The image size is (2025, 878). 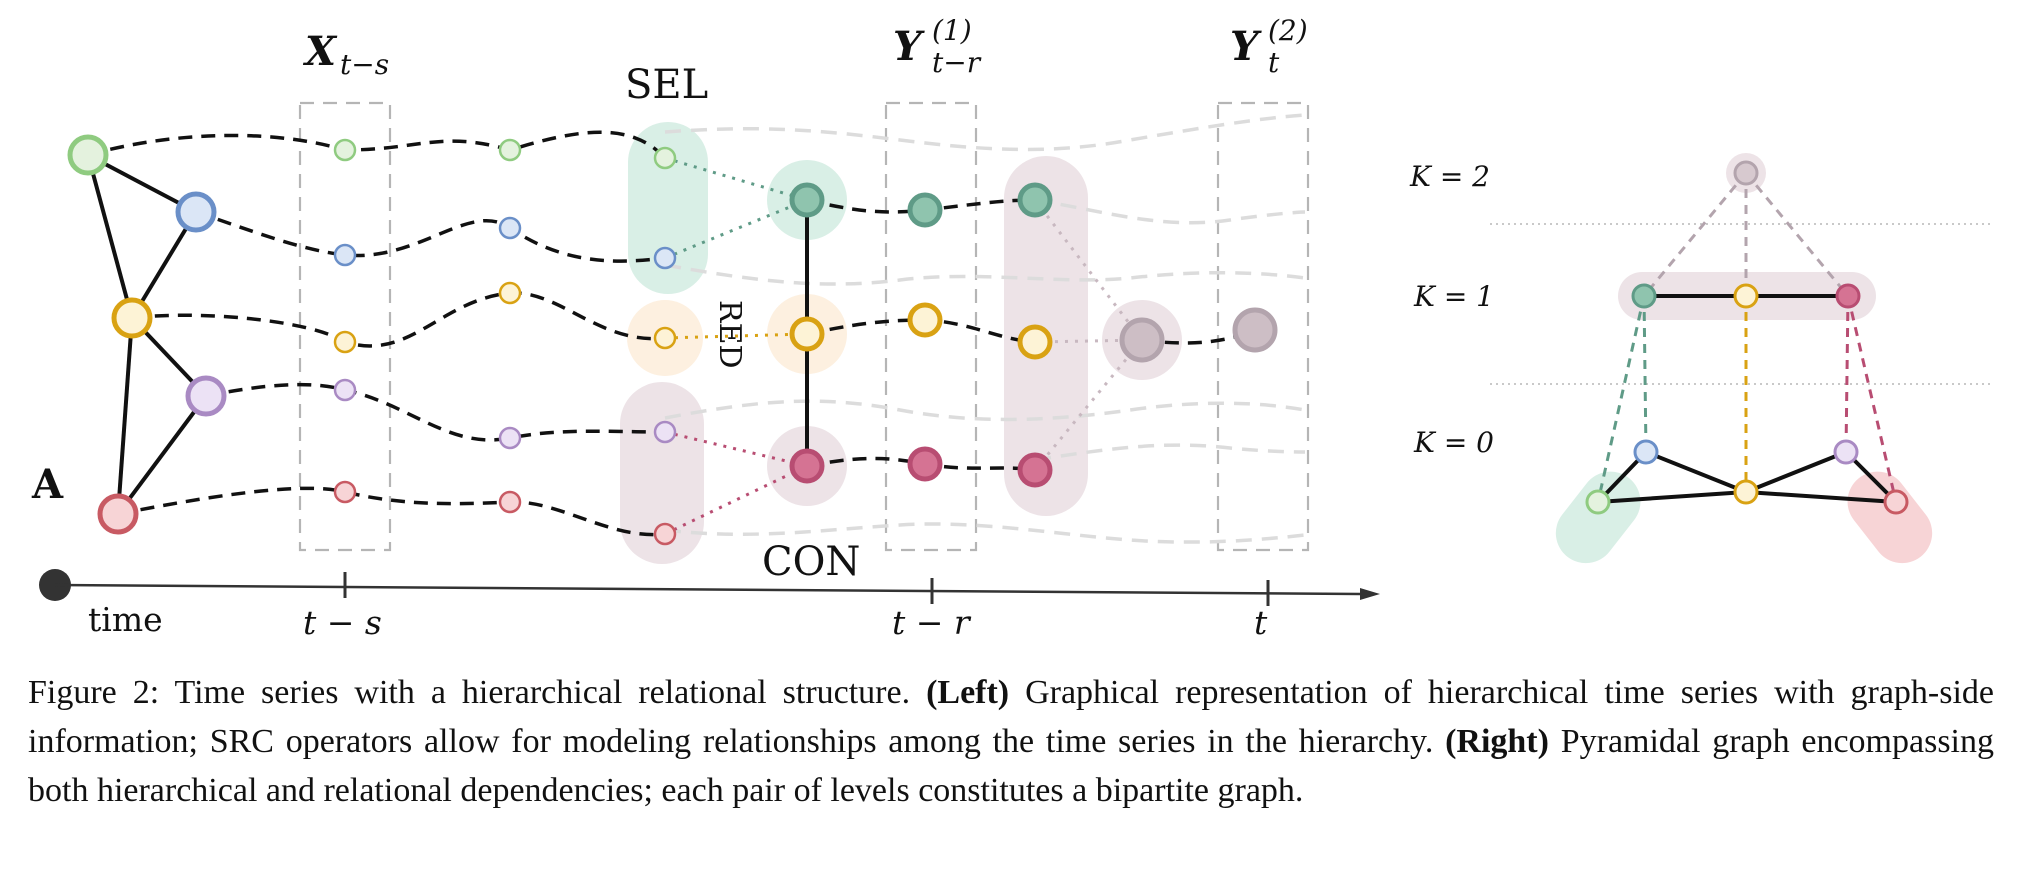 What do you see at coordinates (1740, 358) in the screenshot?
I see `pyramid-graph` at bounding box center [1740, 358].